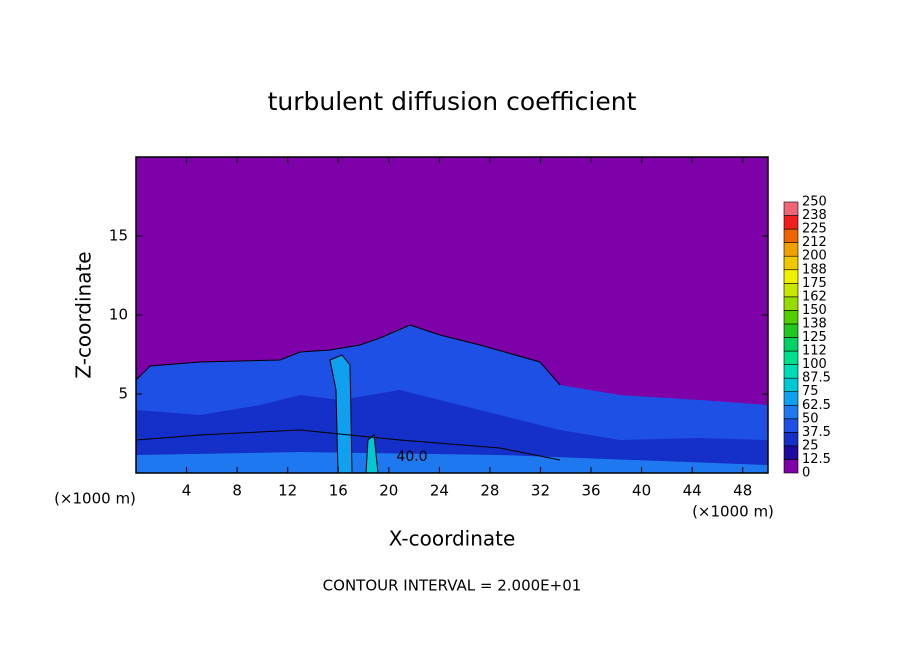 This screenshot has height=654, width=904. Describe the element at coordinates (692, 491) in the screenshot. I see `x-tick-label: 44` at that location.